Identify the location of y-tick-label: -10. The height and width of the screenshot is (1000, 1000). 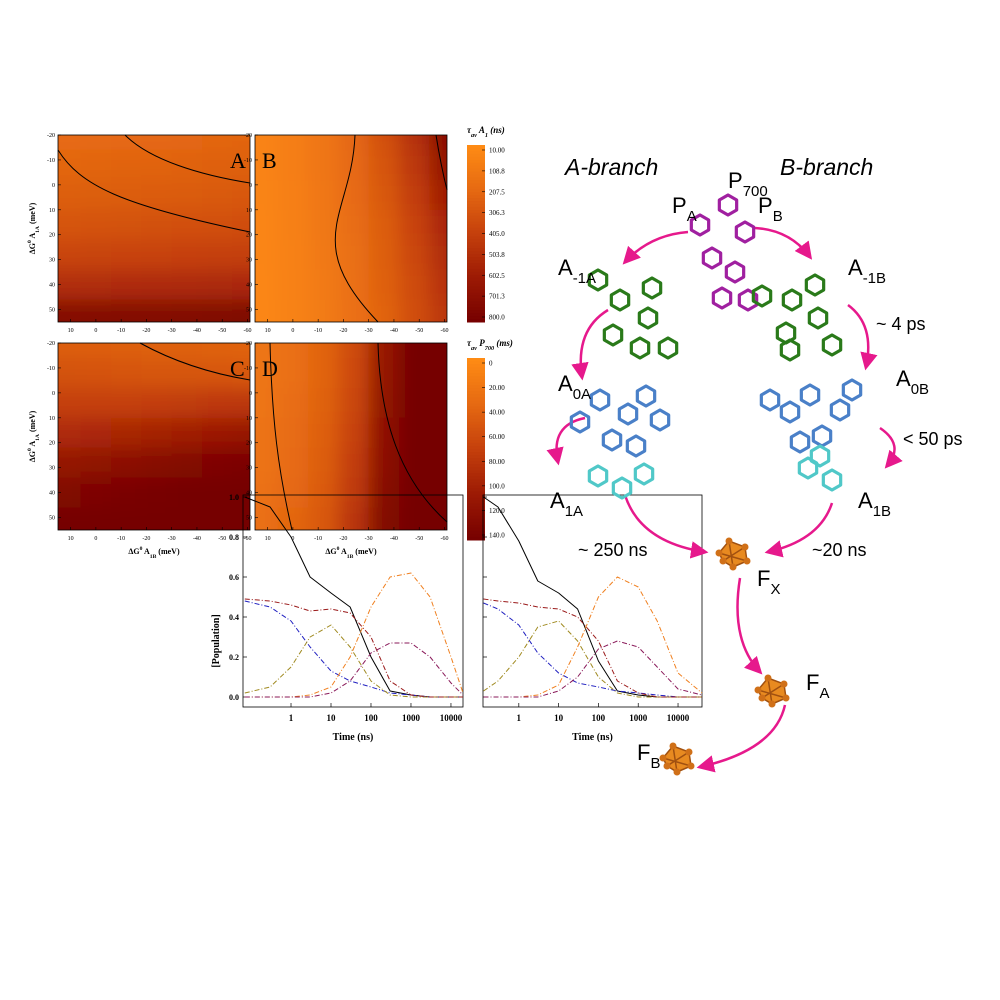
(248, 369).